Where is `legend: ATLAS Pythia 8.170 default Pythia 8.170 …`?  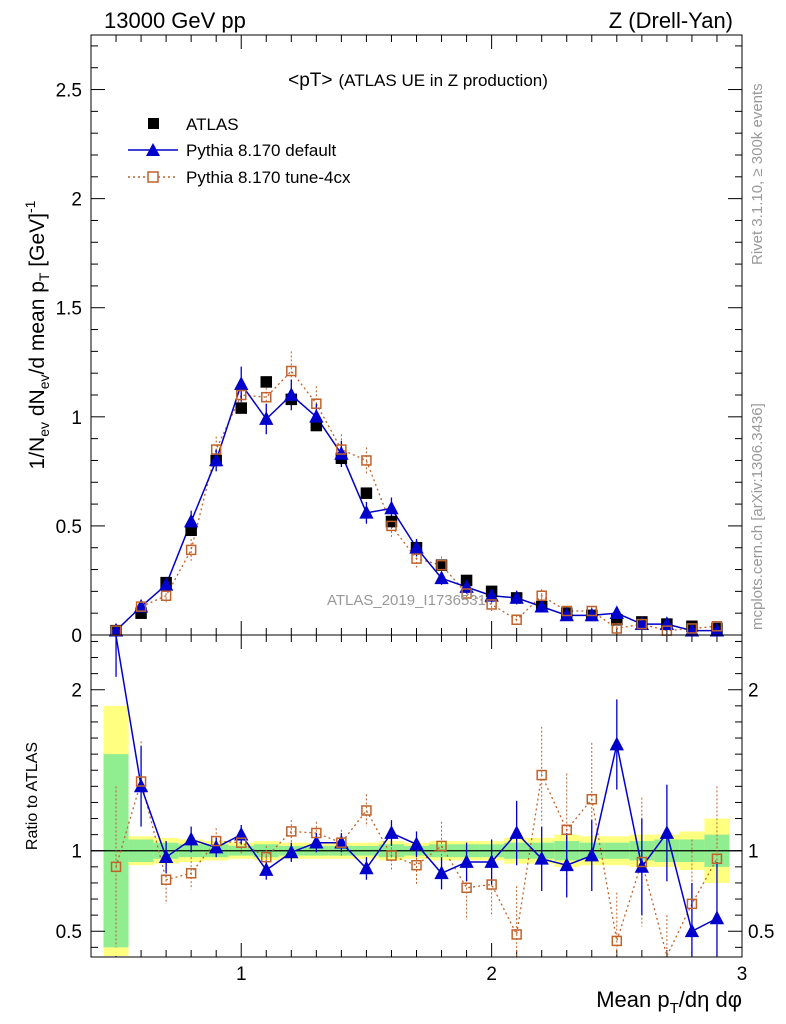 legend: ATLAS Pythia 8.170 default Pythia 8.170 … is located at coordinates (239, 151).